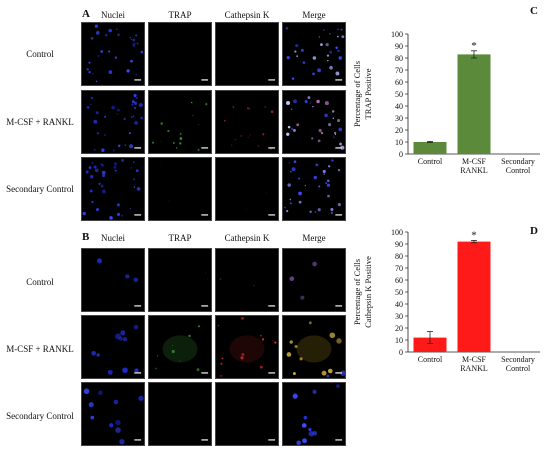  Describe the element at coordinates (180, 122) in the screenshot. I see `panel-a-tile-mcsf-rankl-trap` at that location.